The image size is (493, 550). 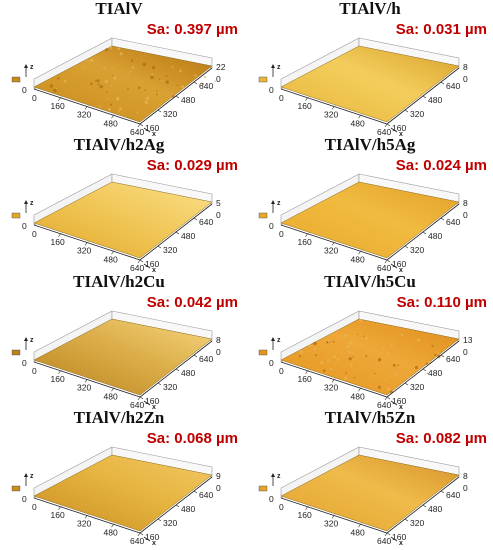 I want to click on panel-title: TIAlV/h2Ag, so click(x=119, y=144).